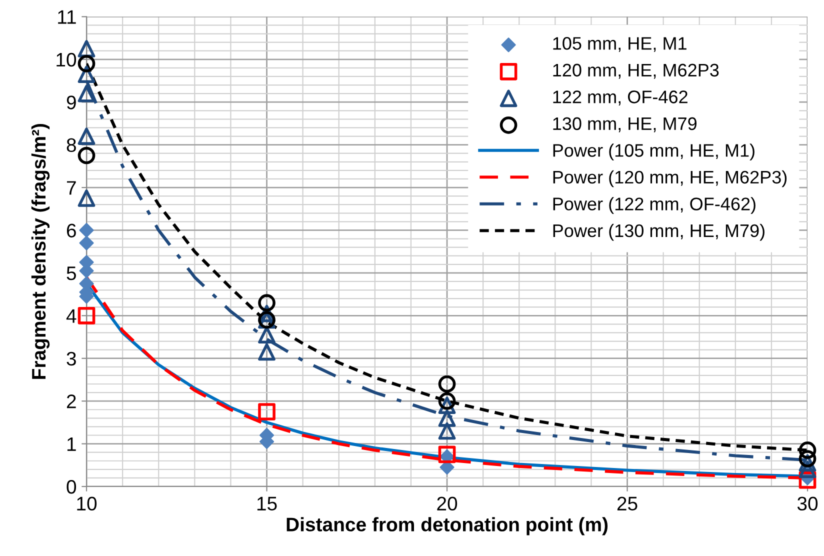 This screenshot has width=824, height=556. I want to click on y-tick-label: 7, so click(71, 188).